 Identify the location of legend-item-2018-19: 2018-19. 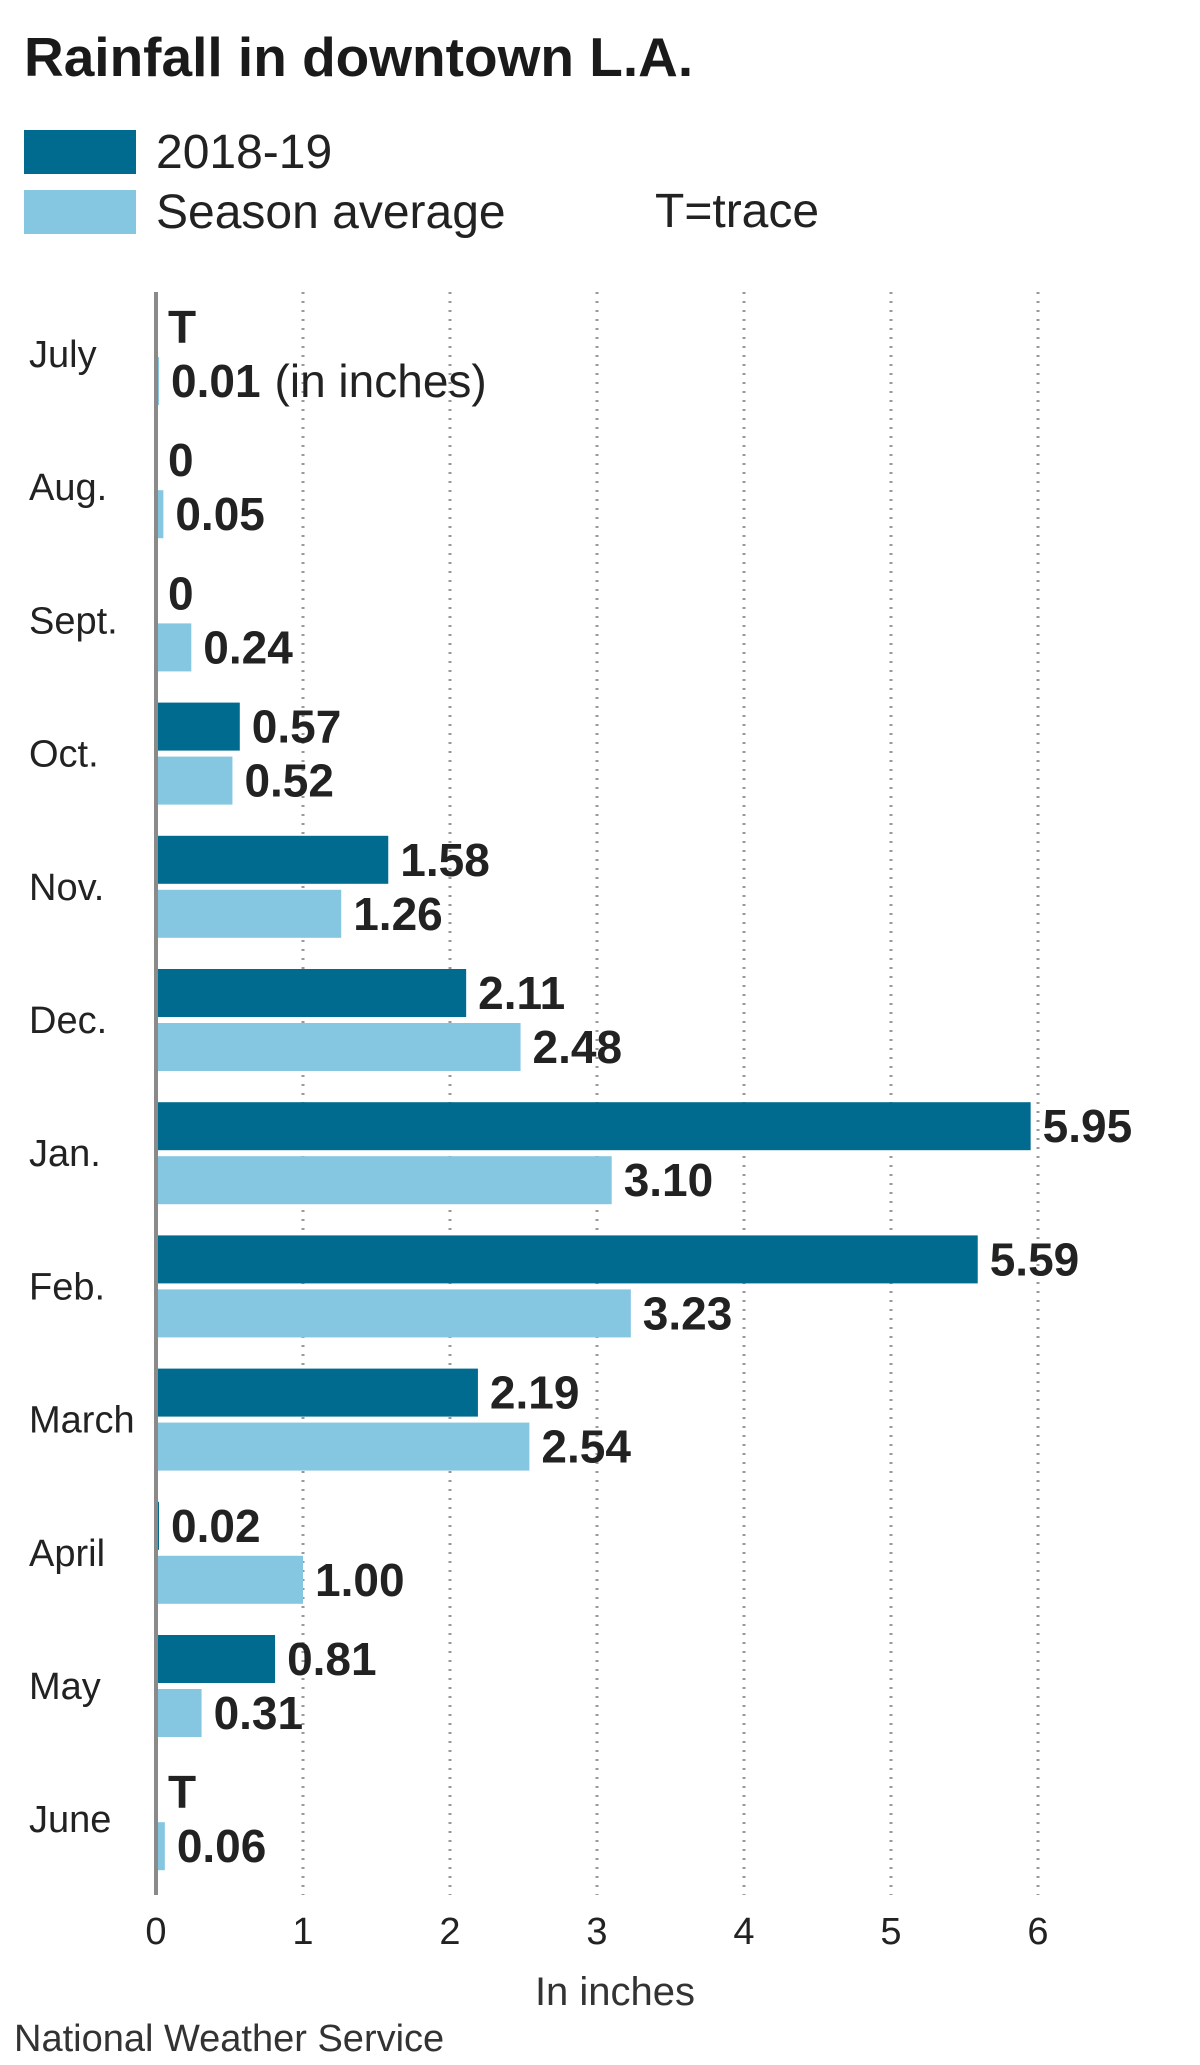
(178, 152).